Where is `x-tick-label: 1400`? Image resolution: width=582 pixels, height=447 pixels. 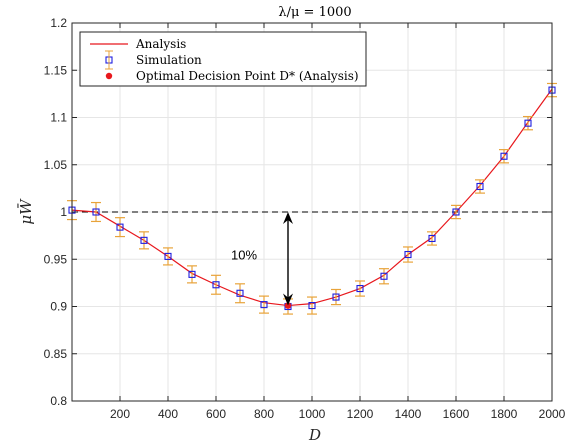 x-tick-label: 1400 is located at coordinates (408, 414).